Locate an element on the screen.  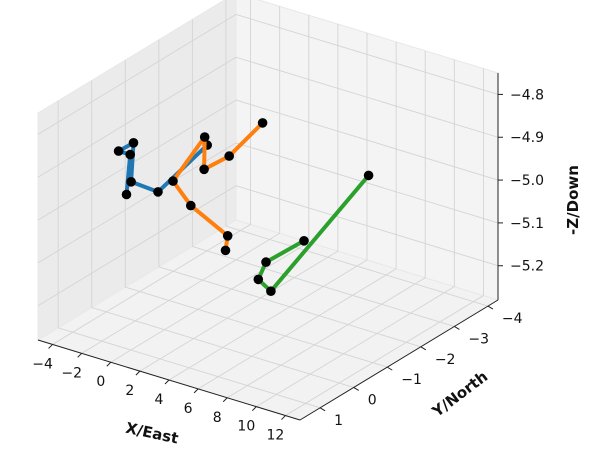
y-tick-label: −1 is located at coordinates (411, 380).